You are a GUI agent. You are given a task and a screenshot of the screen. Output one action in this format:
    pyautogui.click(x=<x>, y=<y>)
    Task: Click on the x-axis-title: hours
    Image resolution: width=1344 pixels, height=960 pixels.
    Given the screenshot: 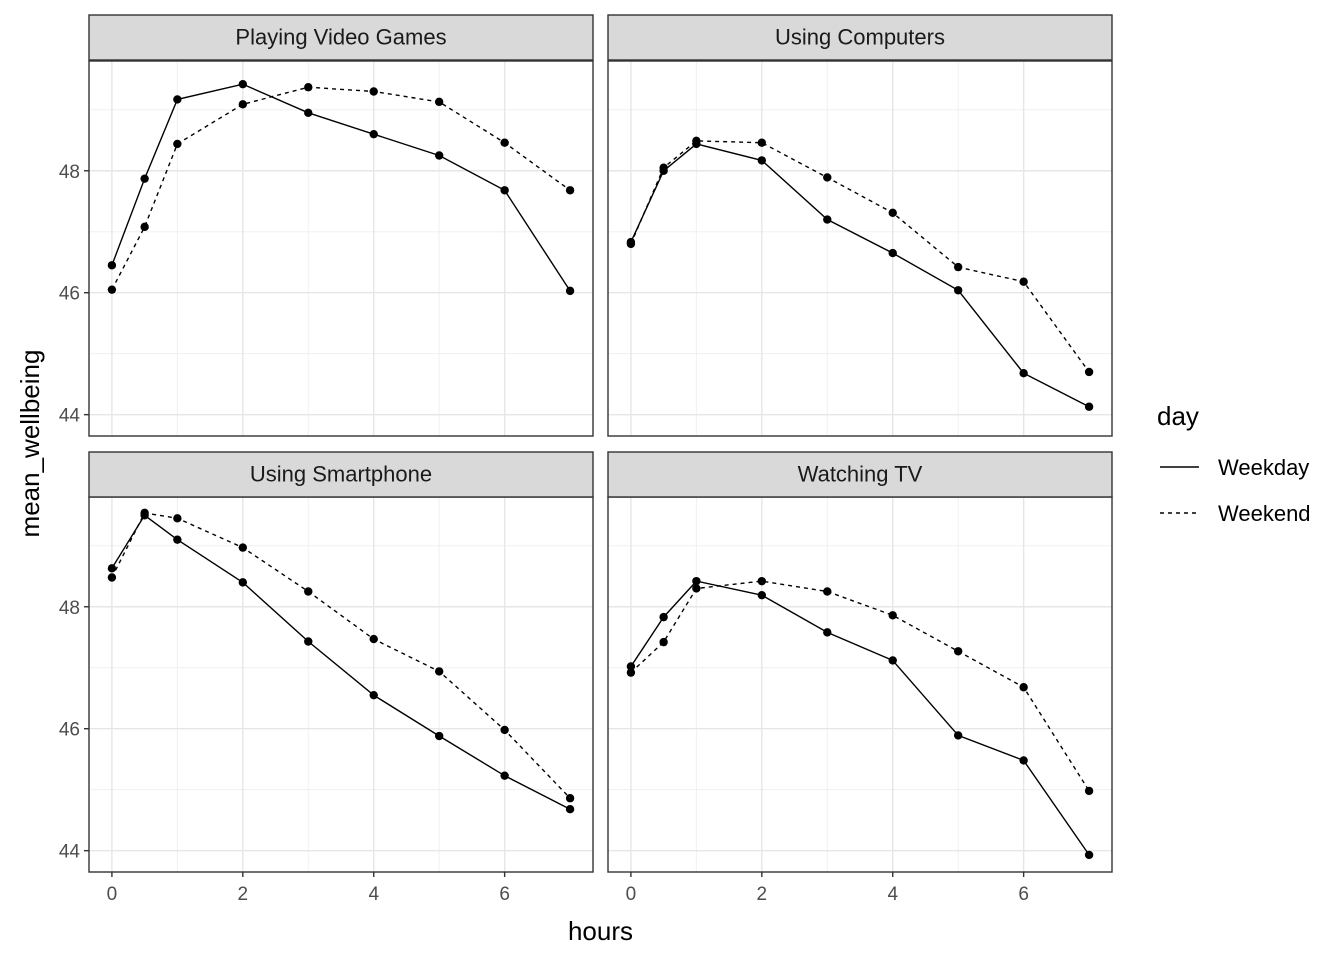 What is the action you would take?
    pyautogui.click(x=600, y=931)
    